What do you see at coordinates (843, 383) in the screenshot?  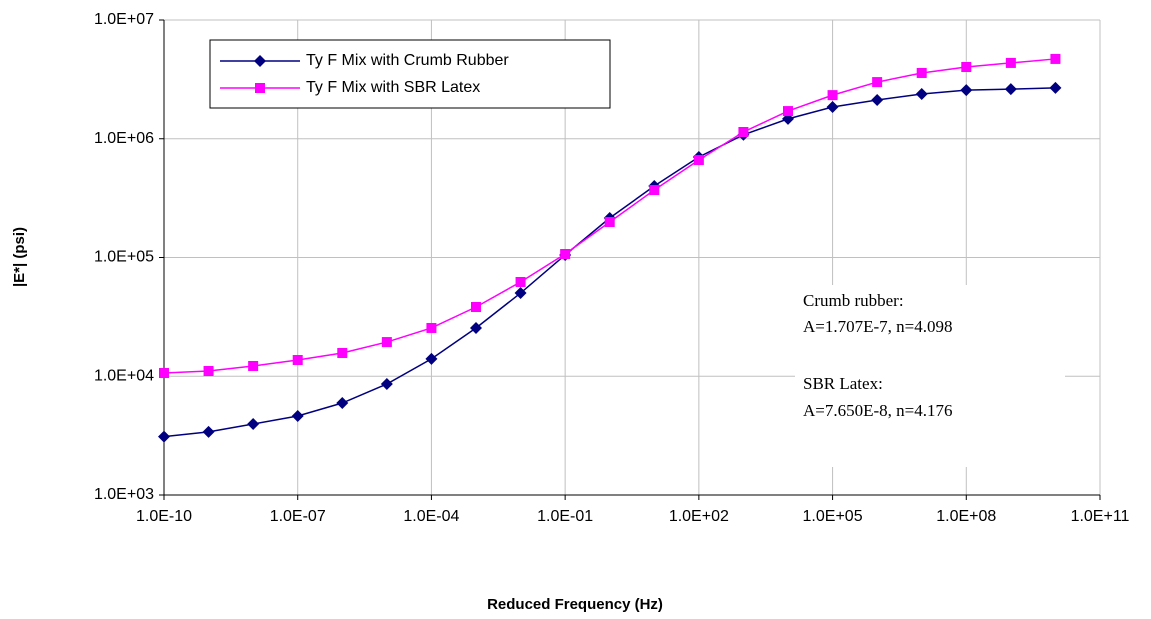 I see `annotation: SBR Latex:` at bounding box center [843, 383].